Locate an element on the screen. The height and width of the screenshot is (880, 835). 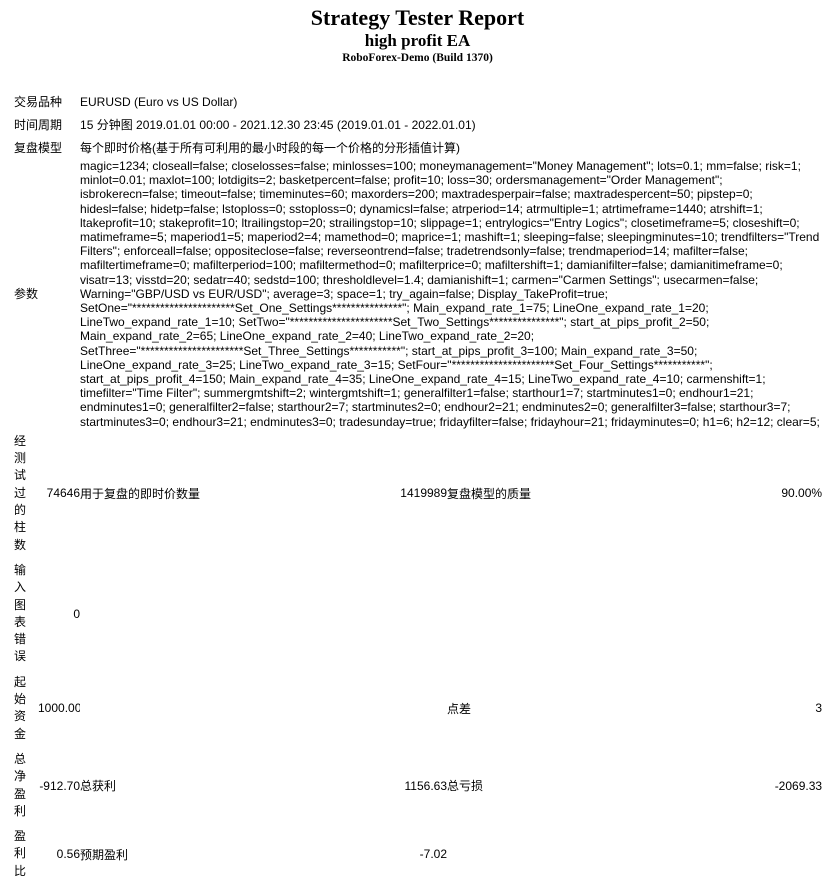
gross-loss-value: -2069.33 is located at coordinates (798, 785).